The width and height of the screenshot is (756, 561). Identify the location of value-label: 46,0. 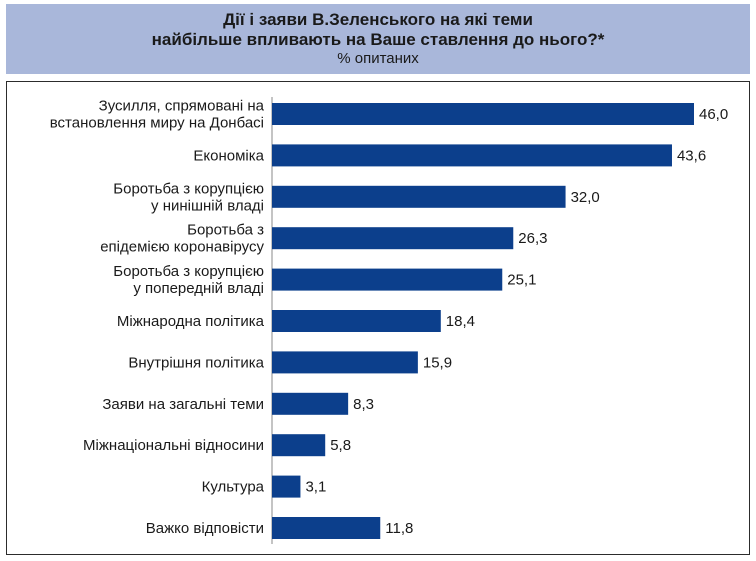
(713, 114).